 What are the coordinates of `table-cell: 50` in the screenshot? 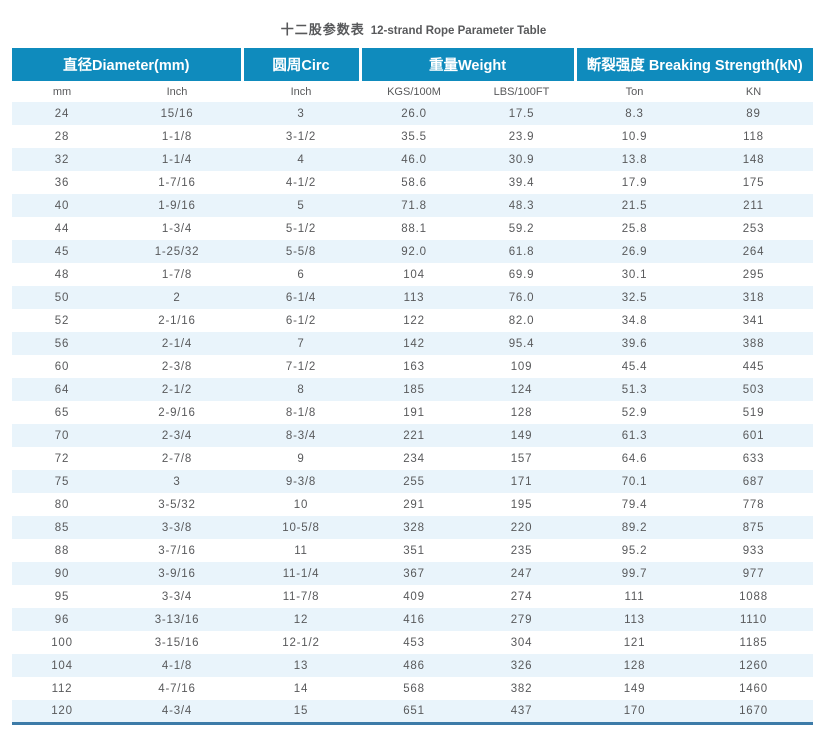 It's located at (62, 297).